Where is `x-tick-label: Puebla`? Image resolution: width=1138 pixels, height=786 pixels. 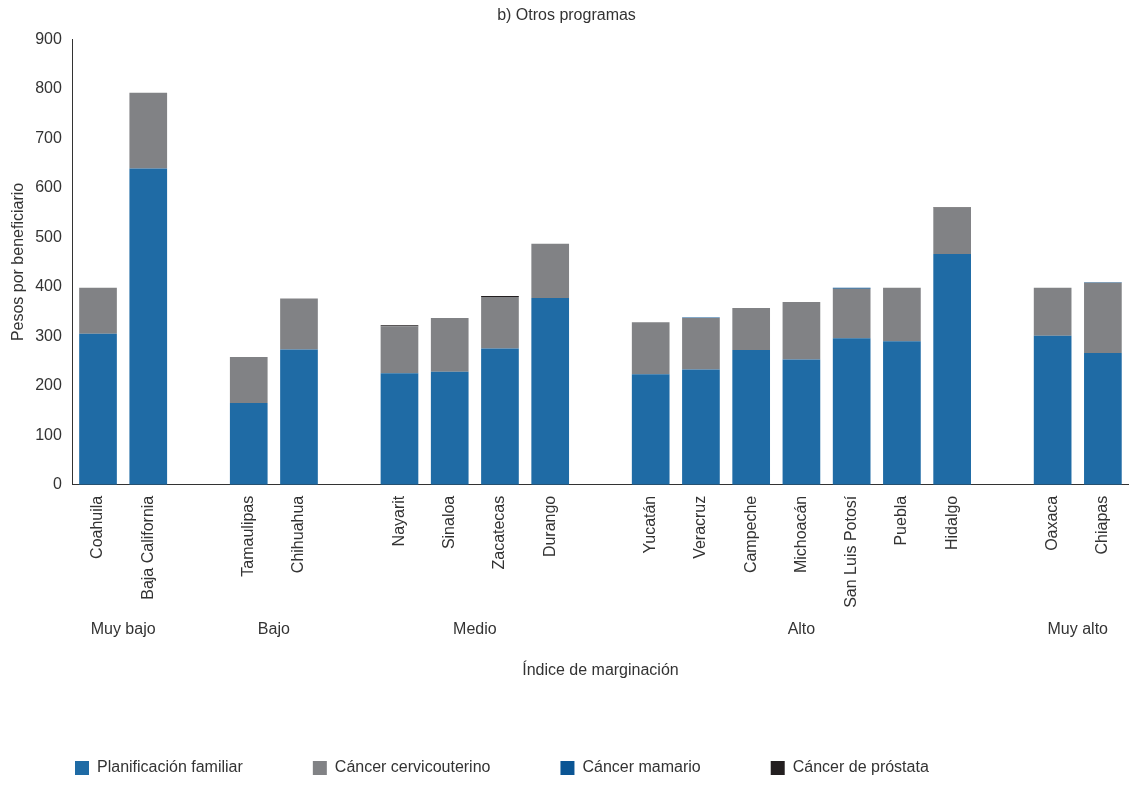 x-tick-label: Puebla is located at coordinates (901, 520).